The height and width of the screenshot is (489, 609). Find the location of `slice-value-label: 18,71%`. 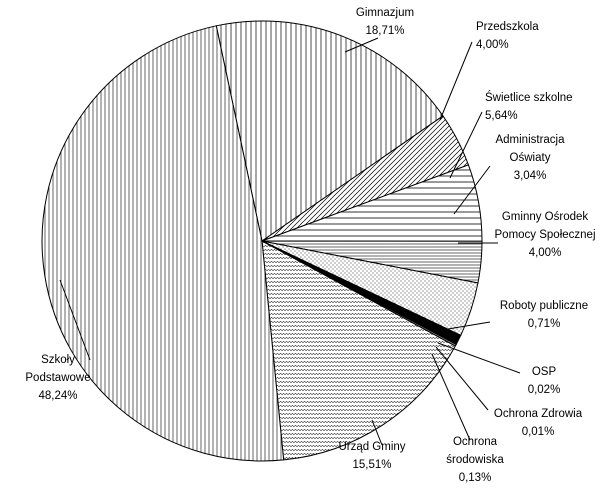

slice-value-label: 18,71% is located at coordinates (384, 31).